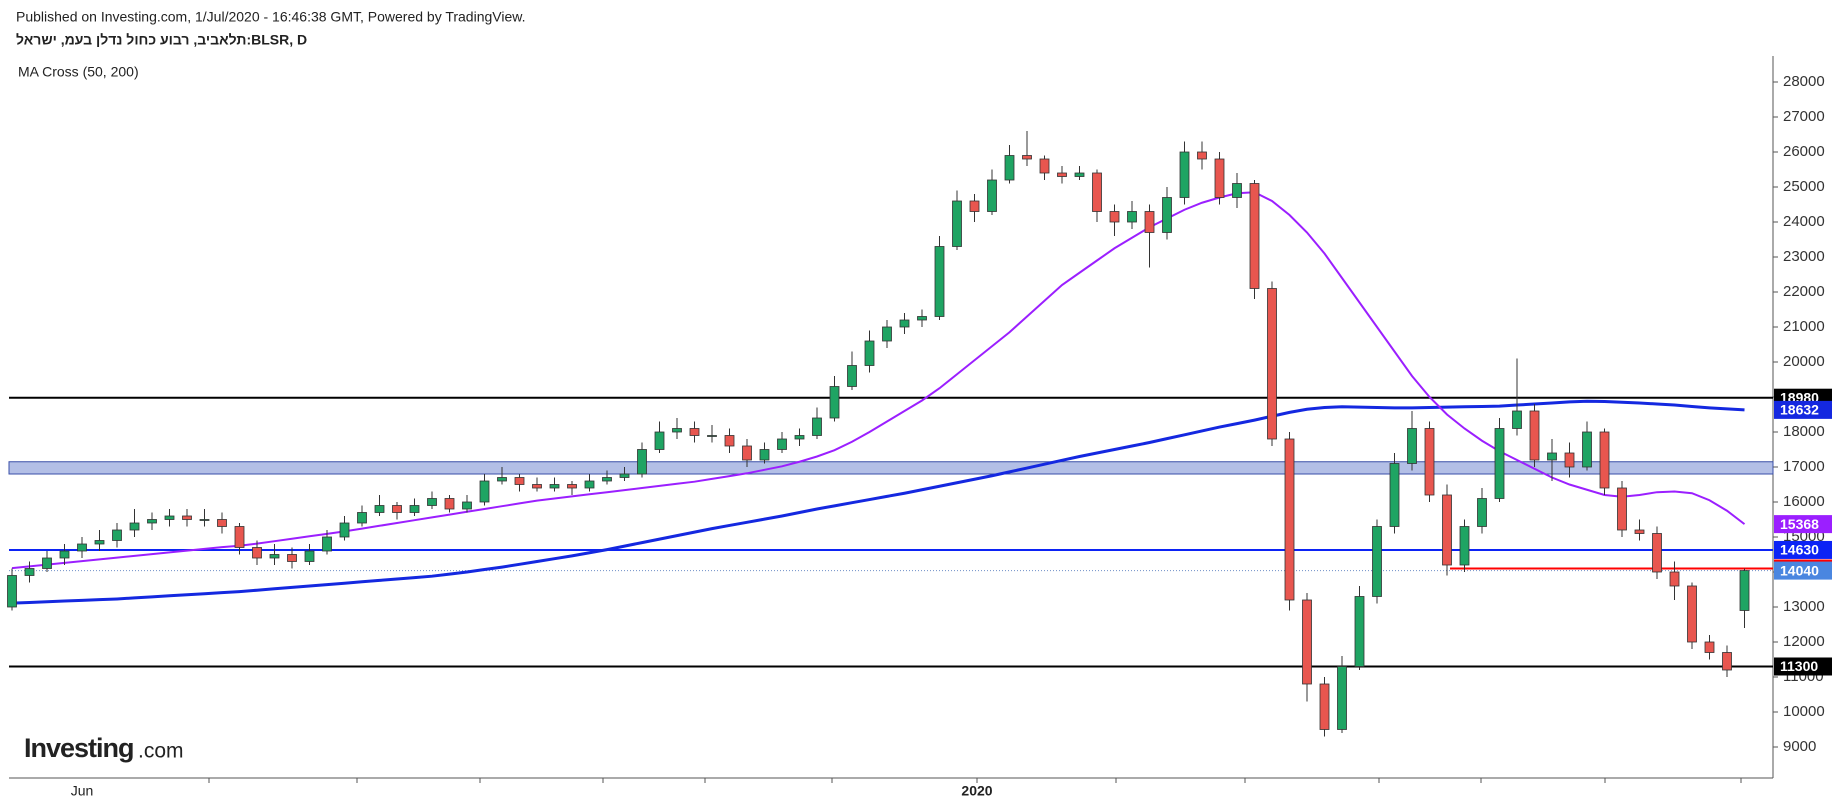 The height and width of the screenshot is (807, 1833). What do you see at coordinates (1804, 501) in the screenshot?
I see `y-tick-label: 16000` at bounding box center [1804, 501].